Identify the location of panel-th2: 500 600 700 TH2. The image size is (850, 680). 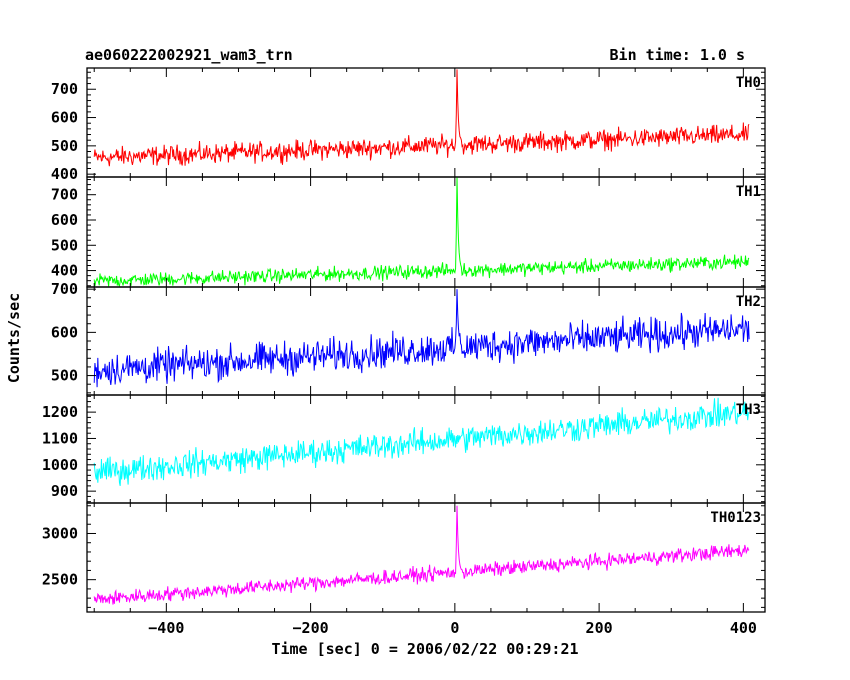
(408, 338).